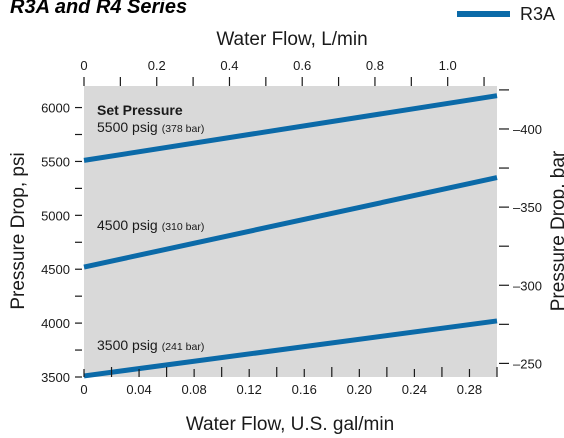  I want to click on x-tick-label: 0.04, so click(138, 389).